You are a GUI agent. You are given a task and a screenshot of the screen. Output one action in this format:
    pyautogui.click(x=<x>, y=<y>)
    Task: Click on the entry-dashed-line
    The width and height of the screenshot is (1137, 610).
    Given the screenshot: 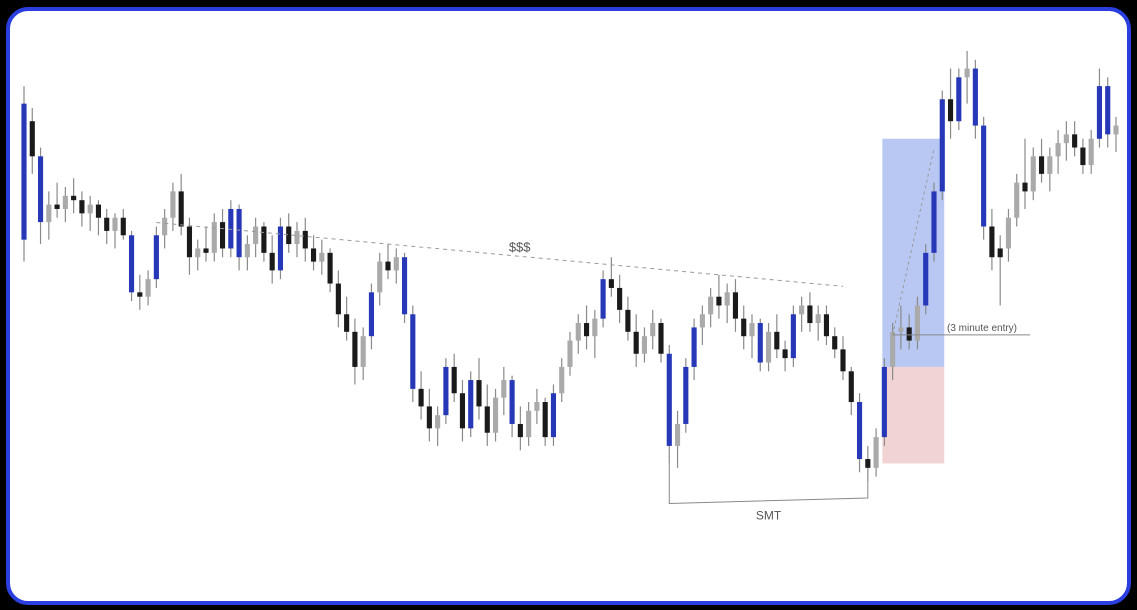 What is the action you would take?
    pyautogui.click(x=913, y=242)
    